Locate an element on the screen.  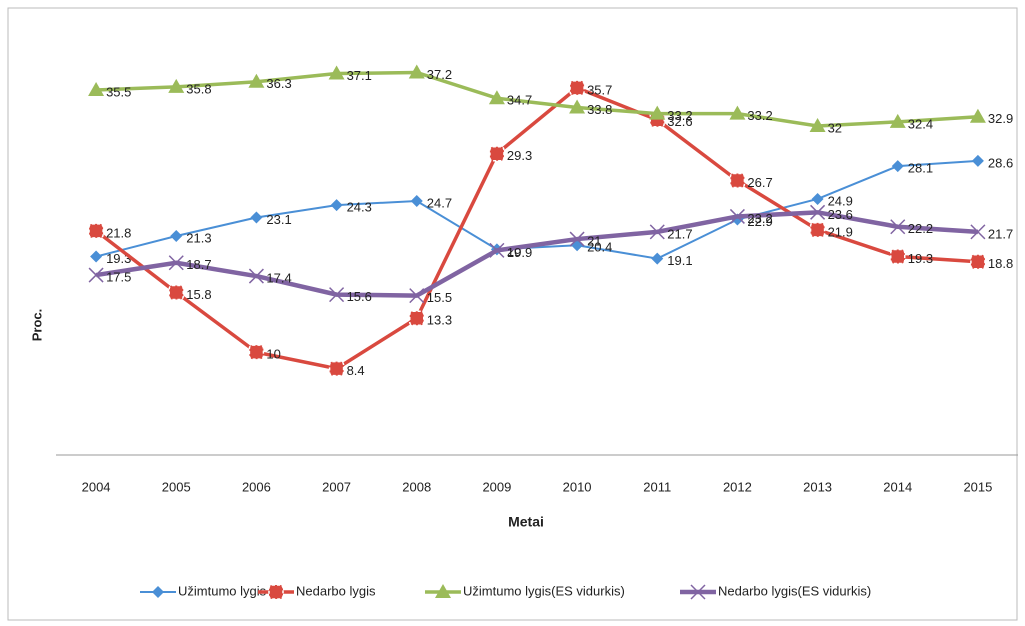
data-label: 32 is located at coordinates (835, 127).